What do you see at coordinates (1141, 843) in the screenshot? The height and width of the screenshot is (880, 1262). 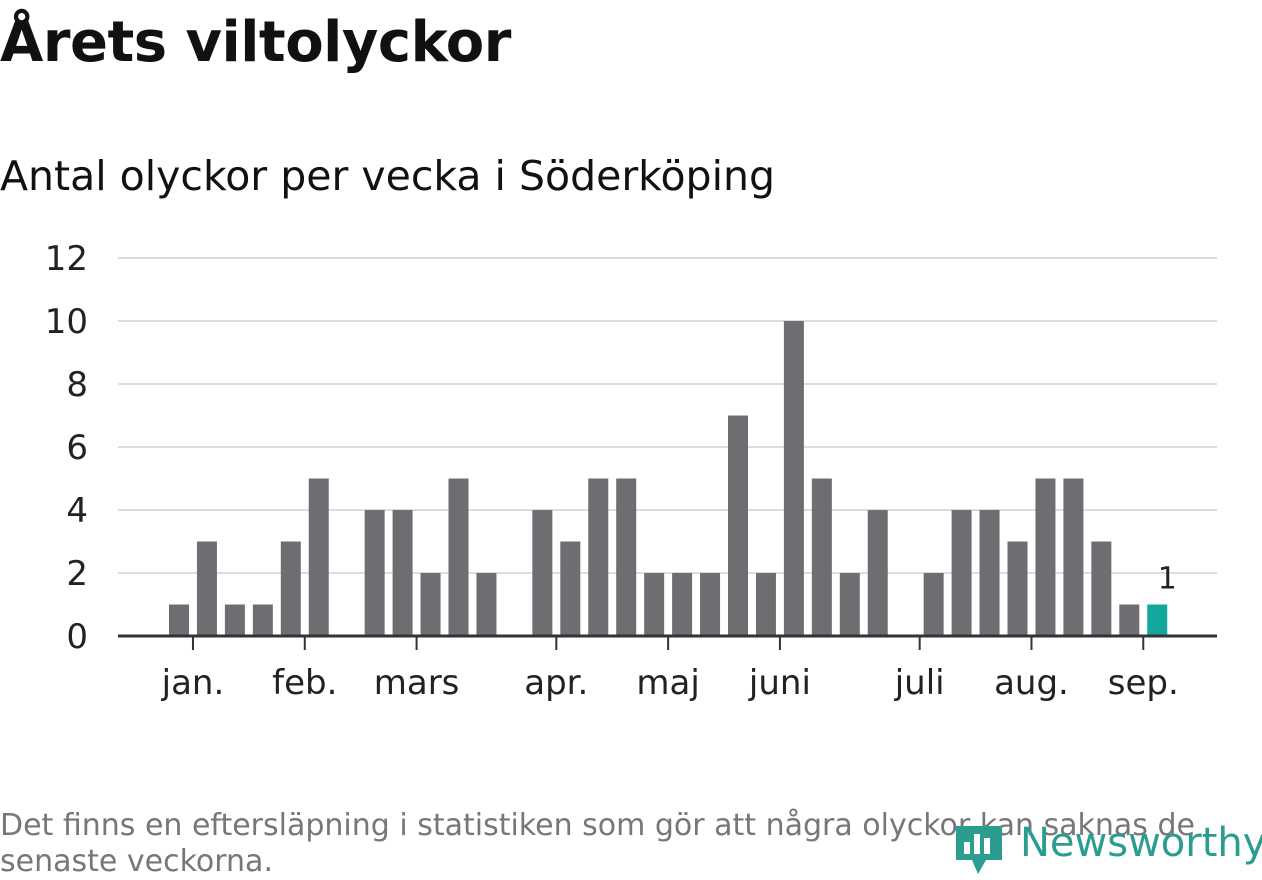 I see `logo-text: Newsworthy` at bounding box center [1141, 843].